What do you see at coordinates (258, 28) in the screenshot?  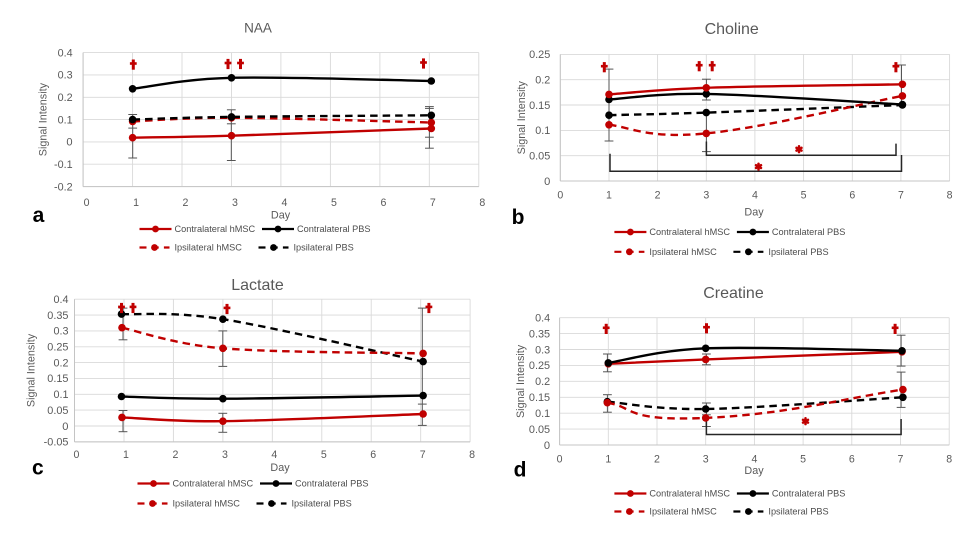 I see `svg-text: NAA` at bounding box center [258, 28].